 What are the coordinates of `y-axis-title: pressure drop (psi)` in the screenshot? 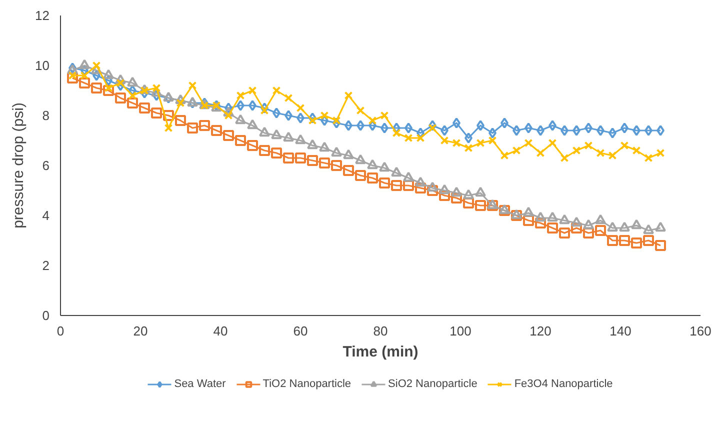 It's located at (19, 165).